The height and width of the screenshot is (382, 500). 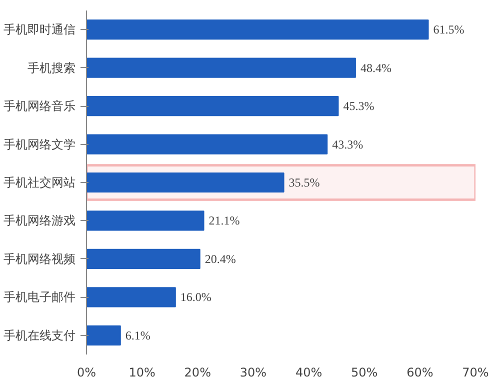 I want to click on x-tick-label: 30%, so click(x=253, y=373).